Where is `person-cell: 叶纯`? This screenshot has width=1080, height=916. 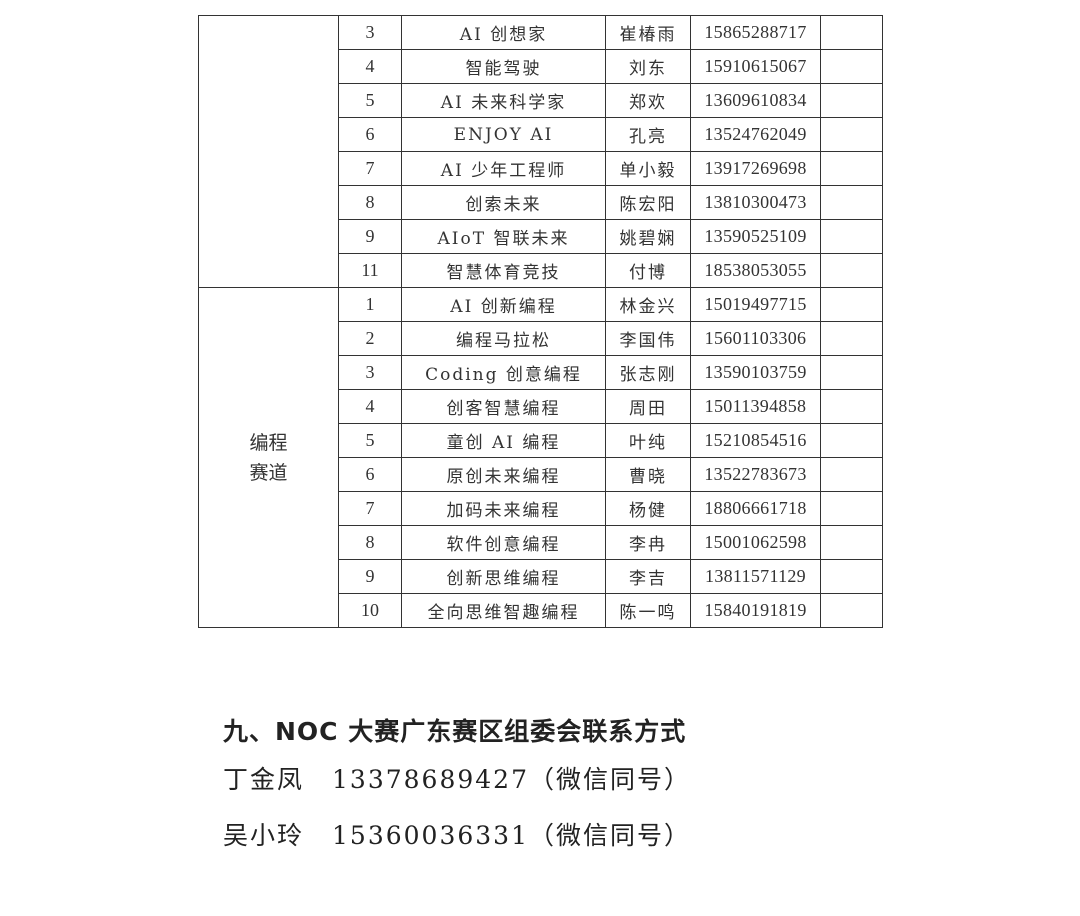 person-cell: 叶纯 is located at coordinates (648, 440).